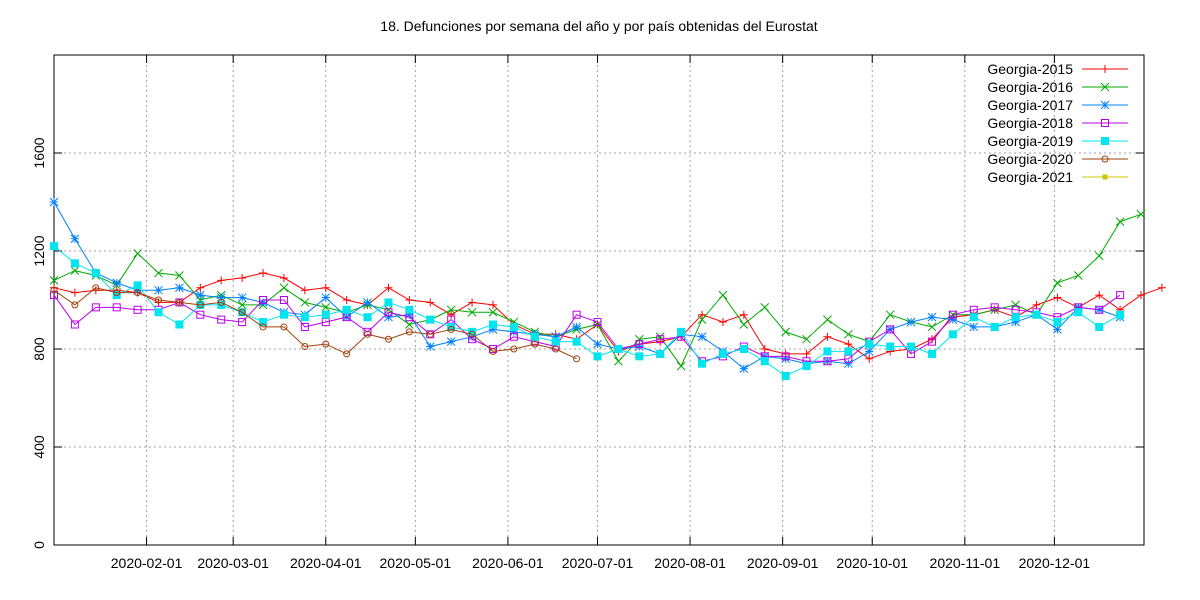 The height and width of the screenshot is (600, 1200). What do you see at coordinates (508, 563) in the screenshot?
I see `x-tick-label: 2020-06-01` at bounding box center [508, 563].